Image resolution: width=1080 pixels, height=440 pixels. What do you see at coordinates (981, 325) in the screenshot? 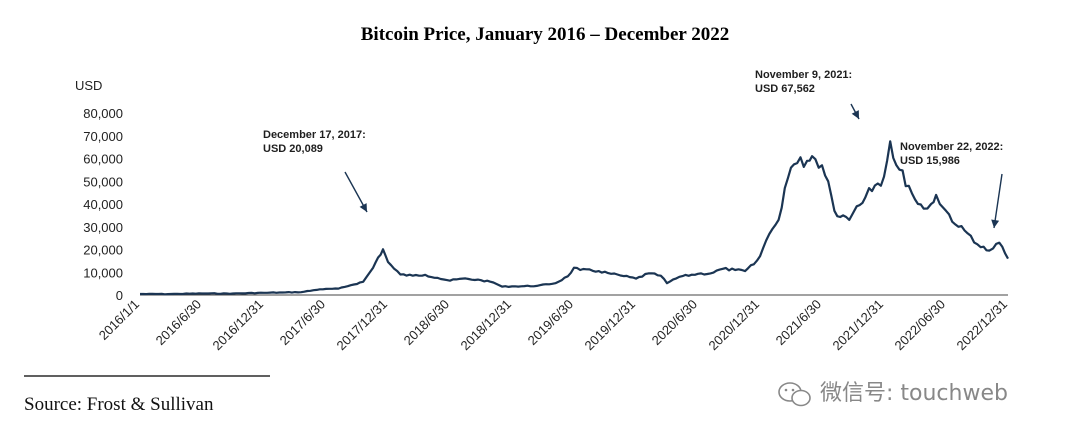
I see `x-tick-label: 2022/12/31` at bounding box center [981, 325].